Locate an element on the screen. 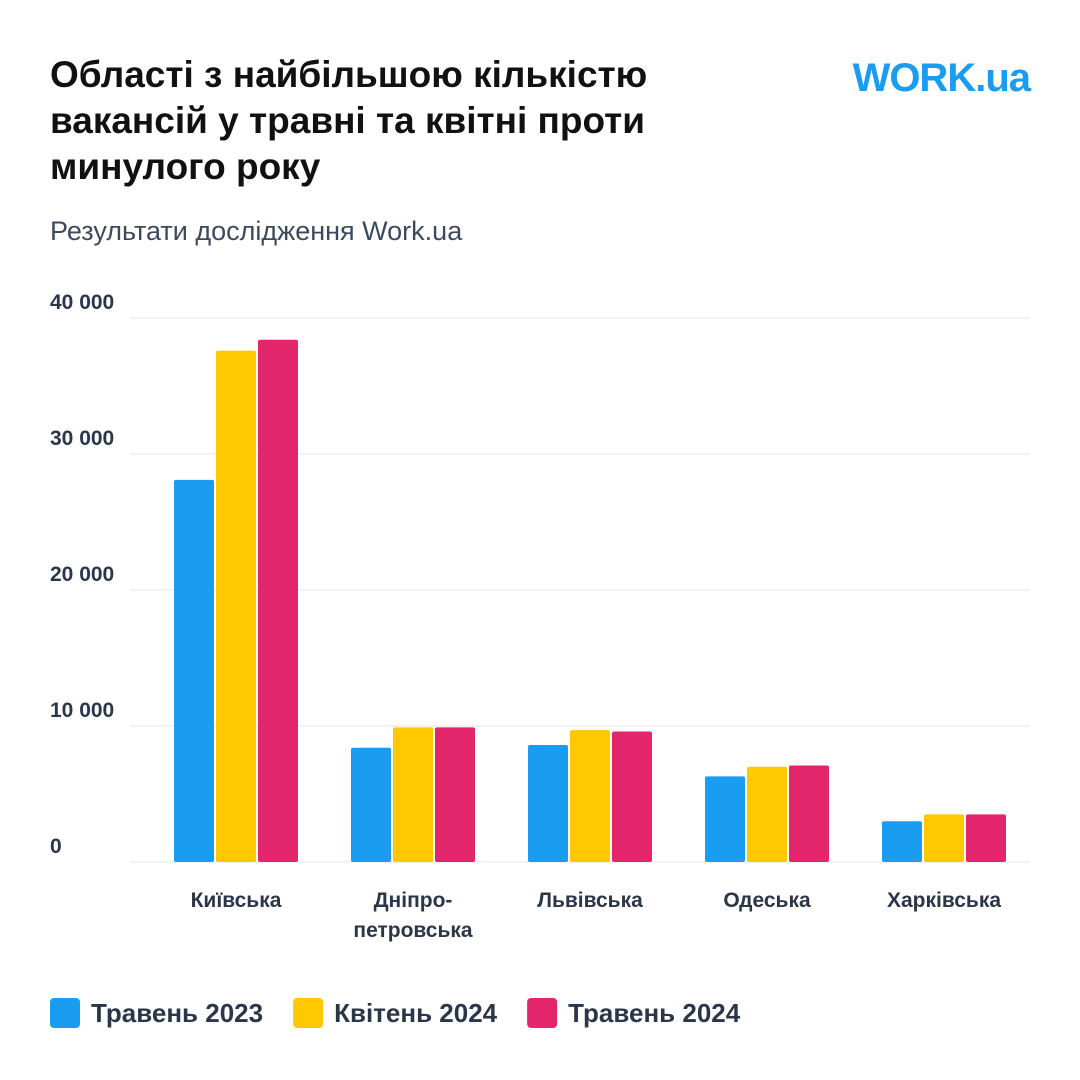 The image size is (1080, 1080). x-tick-label: Харківська is located at coordinates (944, 900).